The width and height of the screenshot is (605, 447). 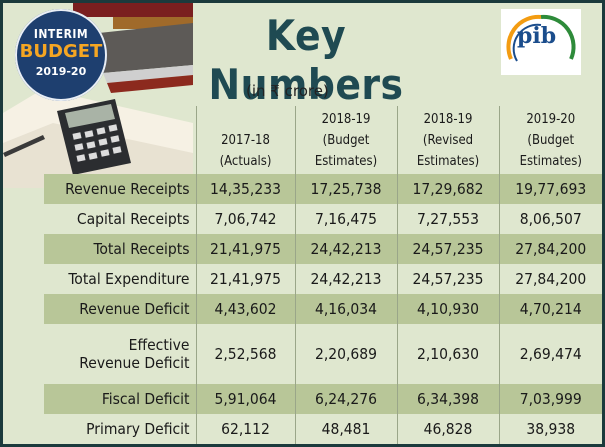 I want to click on header-label-cell, so click(x=120, y=140).